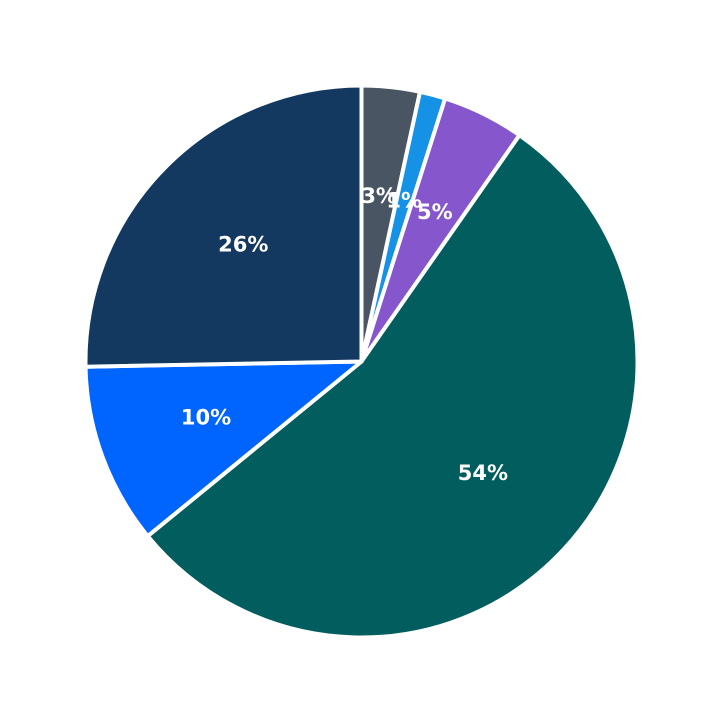 This screenshot has width=723, height=723. What do you see at coordinates (483, 473) in the screenshot?
I see `pie-slice-label-3: 54%` at bounding box center [483, 473].